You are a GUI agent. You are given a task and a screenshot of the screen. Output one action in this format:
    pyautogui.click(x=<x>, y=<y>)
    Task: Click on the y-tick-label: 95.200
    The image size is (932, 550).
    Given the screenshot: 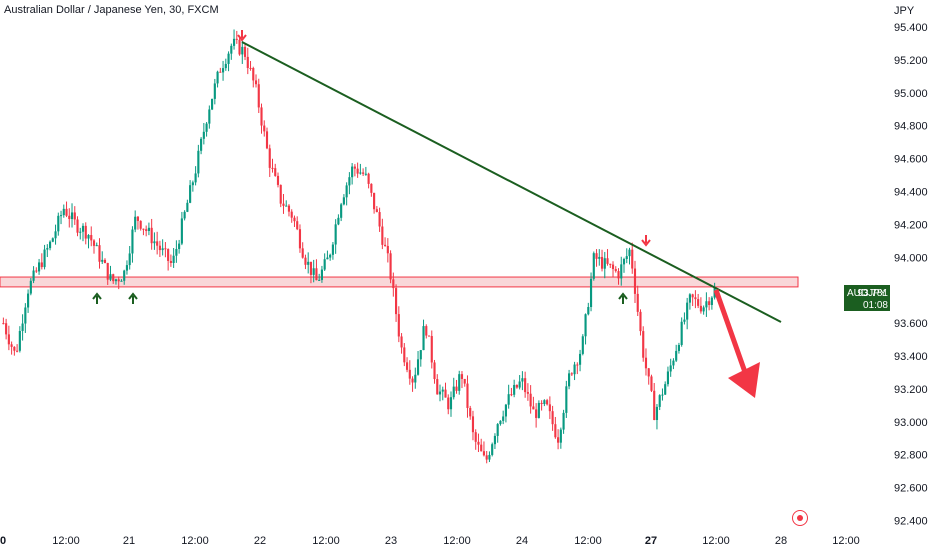 What is the action you would take?
    pyautogui.click(x=911, y=61)
    